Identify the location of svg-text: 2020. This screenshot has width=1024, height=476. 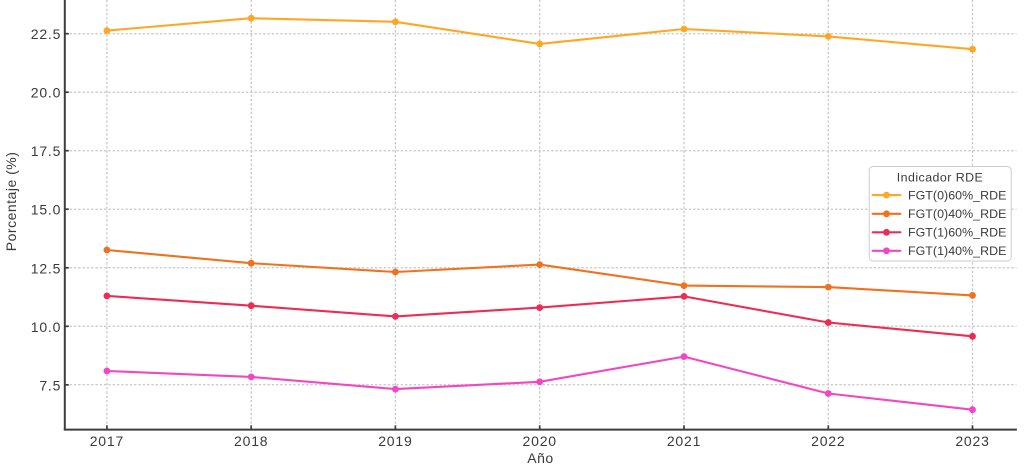
(540, 441).